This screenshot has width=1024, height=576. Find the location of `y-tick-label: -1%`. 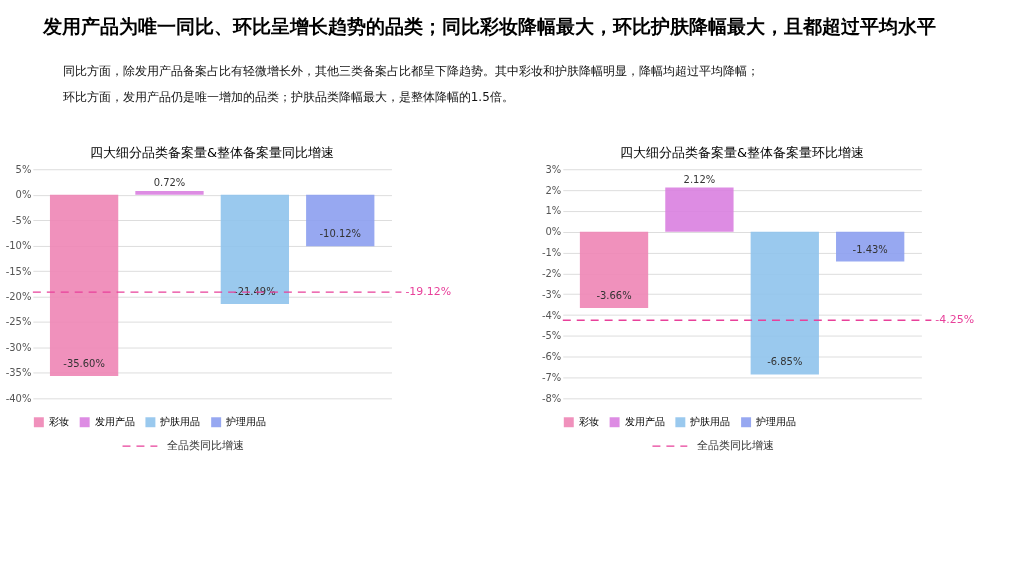

y-tick-label: -1% is located at coordinates (551, 253).